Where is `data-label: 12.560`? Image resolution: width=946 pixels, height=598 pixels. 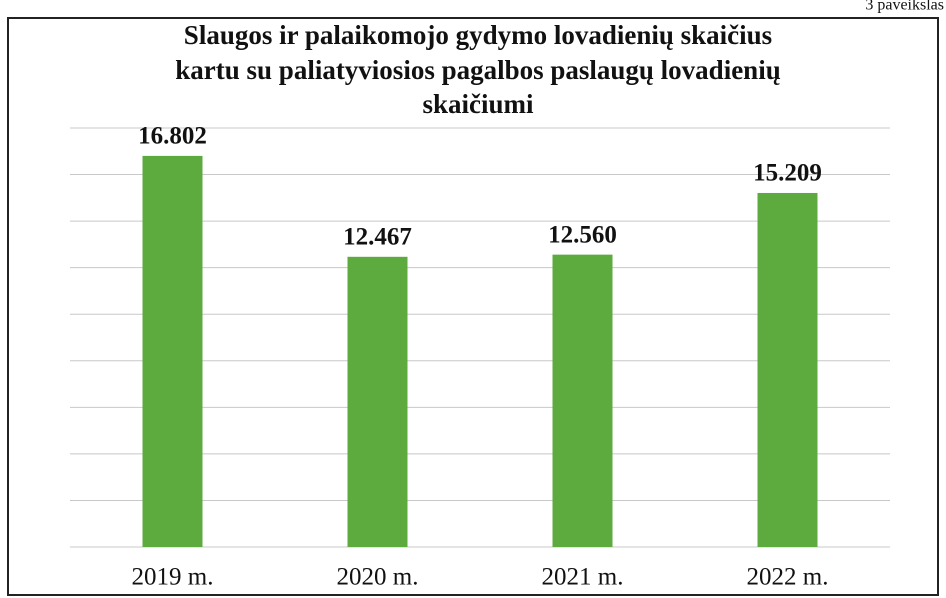 data-label: 12.560 is located at coordinates (582, 234).